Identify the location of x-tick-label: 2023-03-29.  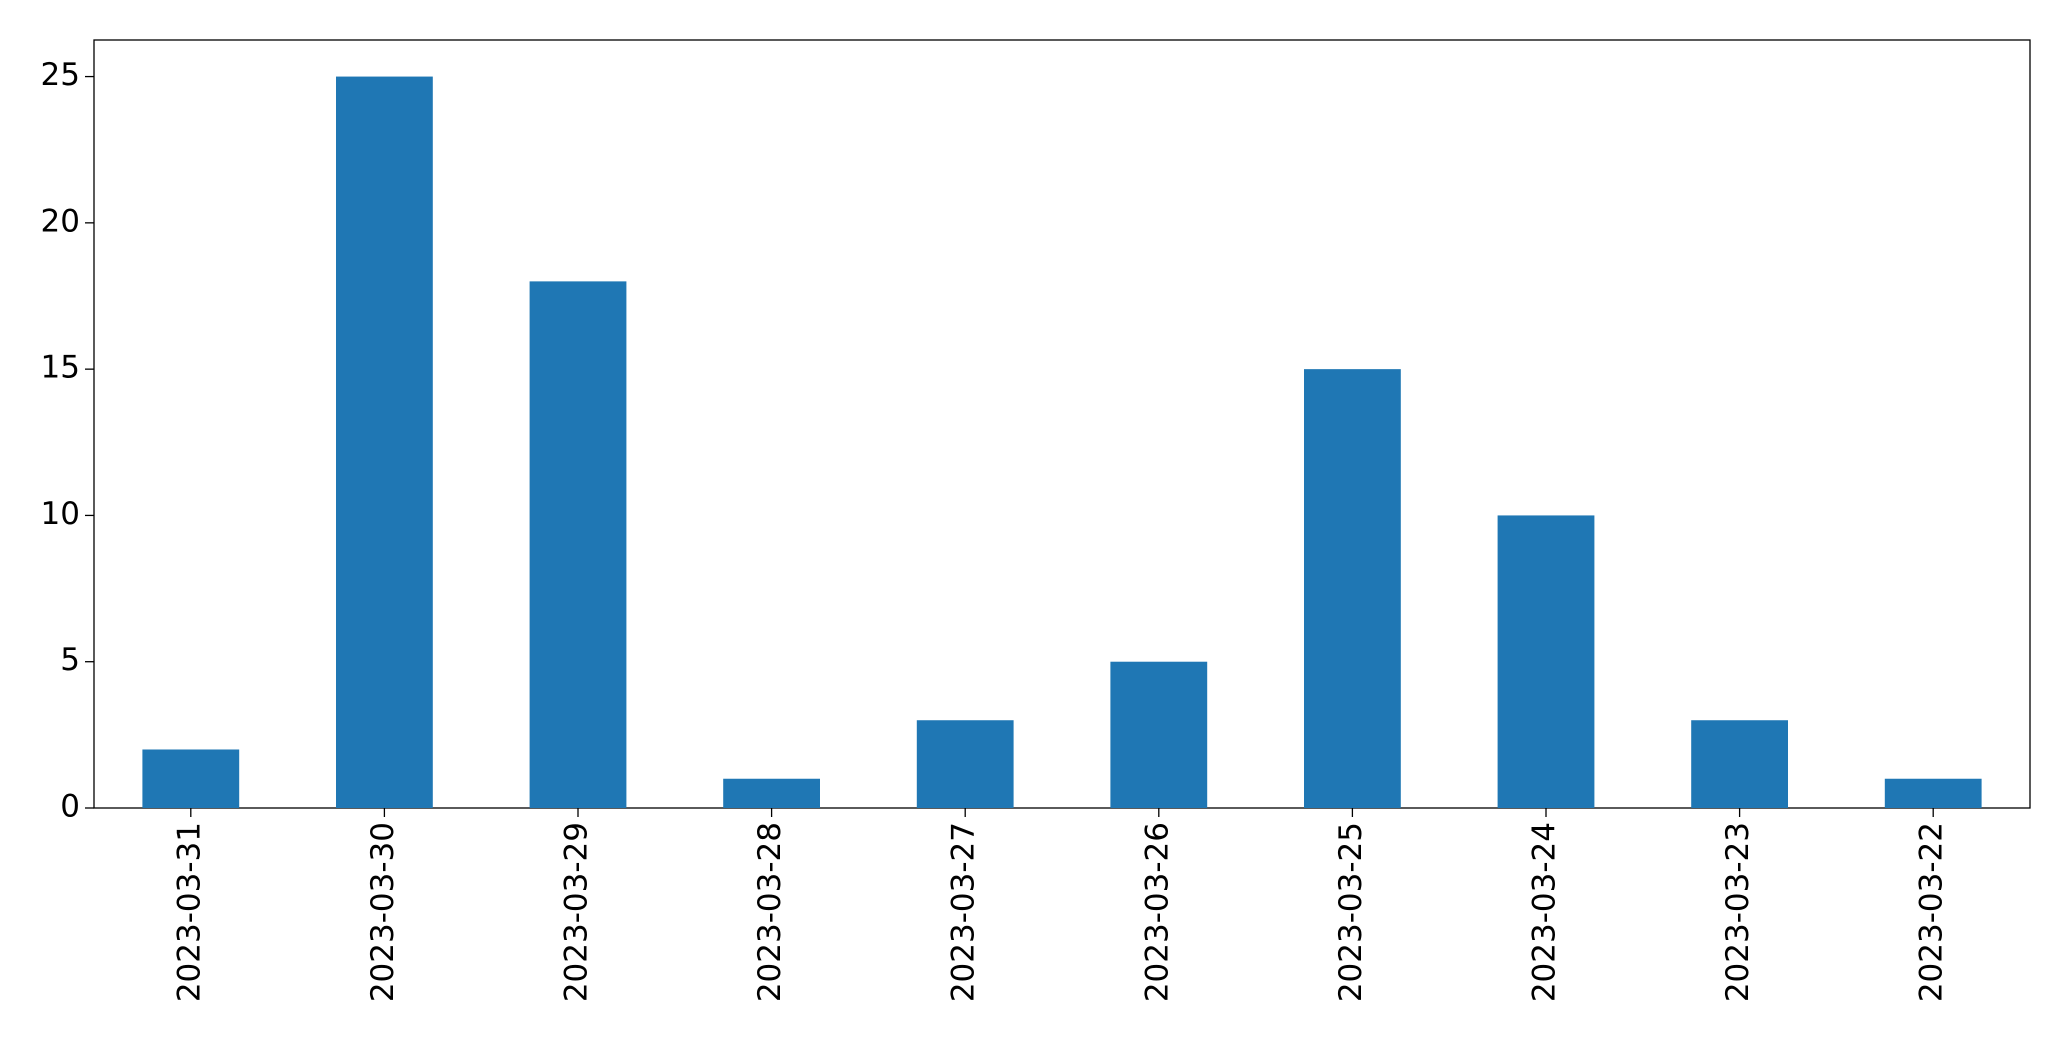
(577, 912).